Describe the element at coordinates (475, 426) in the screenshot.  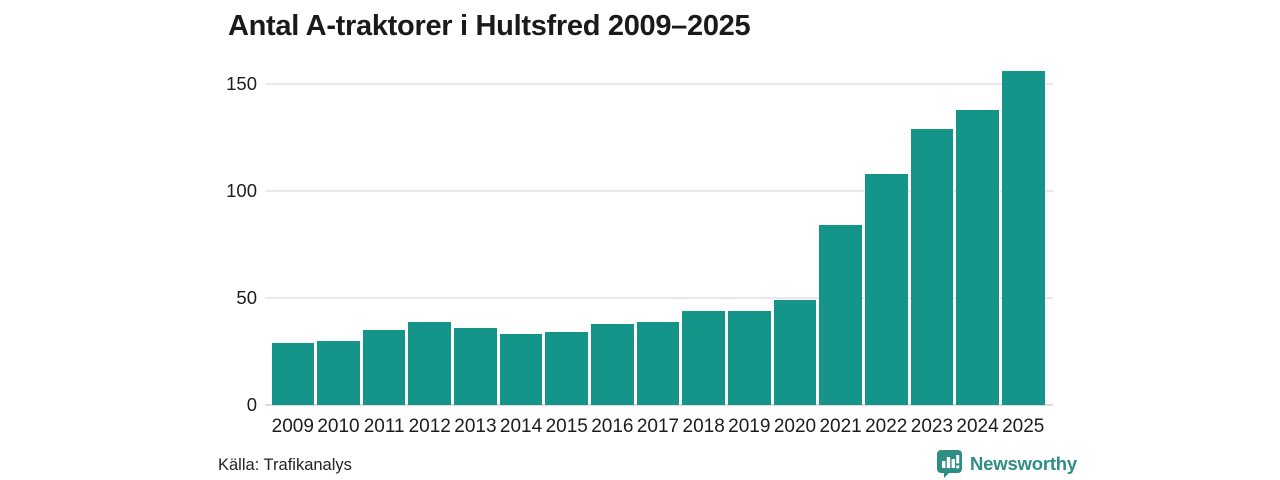
I see `x-label-2013: 2013` at that location.